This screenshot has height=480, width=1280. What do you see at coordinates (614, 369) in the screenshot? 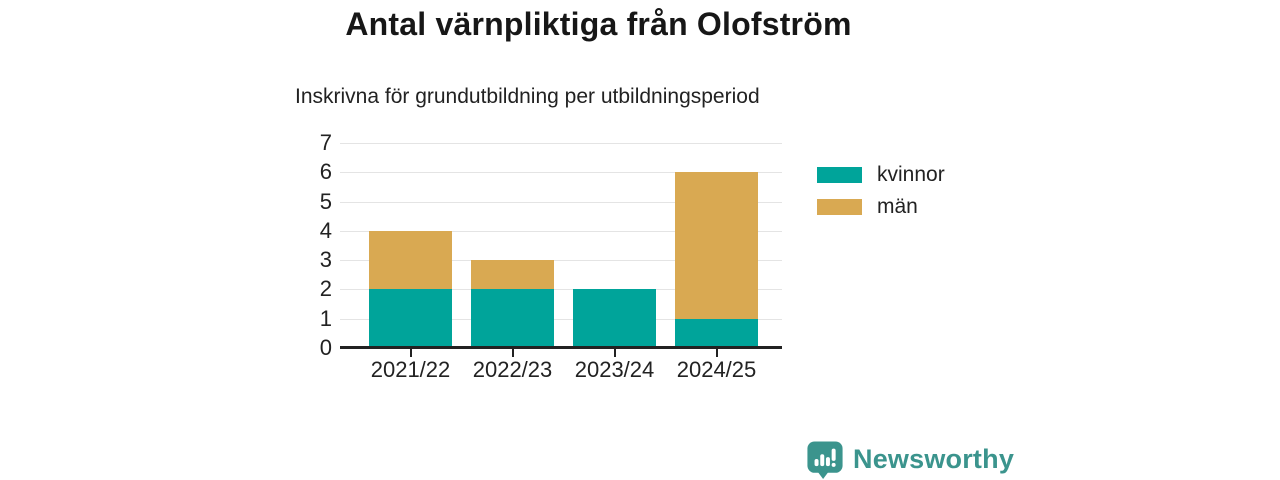
I see `x-tick-label-2023-24: 2023/24` at bounding box center [614, 369].